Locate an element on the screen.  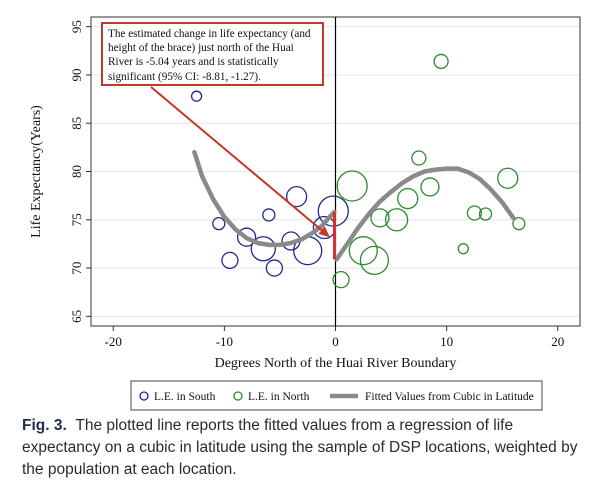
fitted-line-north is located at coordinates (425, 214).